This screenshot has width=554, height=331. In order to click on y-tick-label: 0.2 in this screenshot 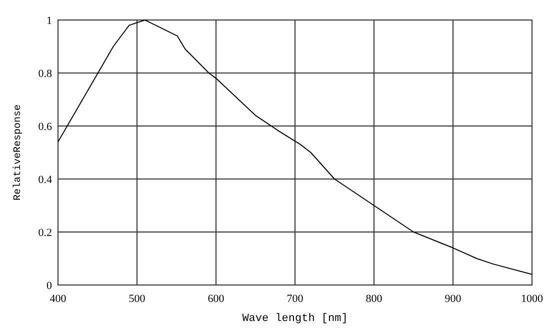, I will do `click(45, 233)`.